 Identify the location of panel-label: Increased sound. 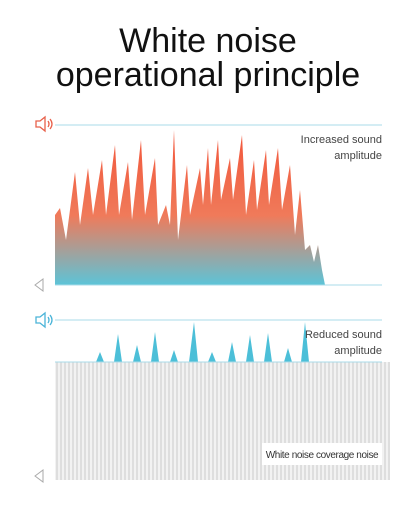
(341, 140).